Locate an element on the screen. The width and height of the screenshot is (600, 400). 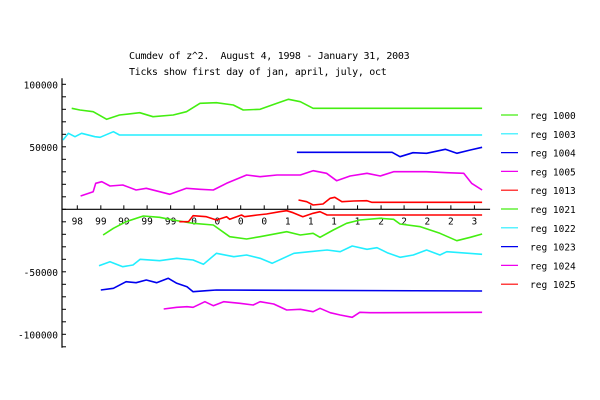
legend-label: reg 1004 is located at coordinates (553, 154).